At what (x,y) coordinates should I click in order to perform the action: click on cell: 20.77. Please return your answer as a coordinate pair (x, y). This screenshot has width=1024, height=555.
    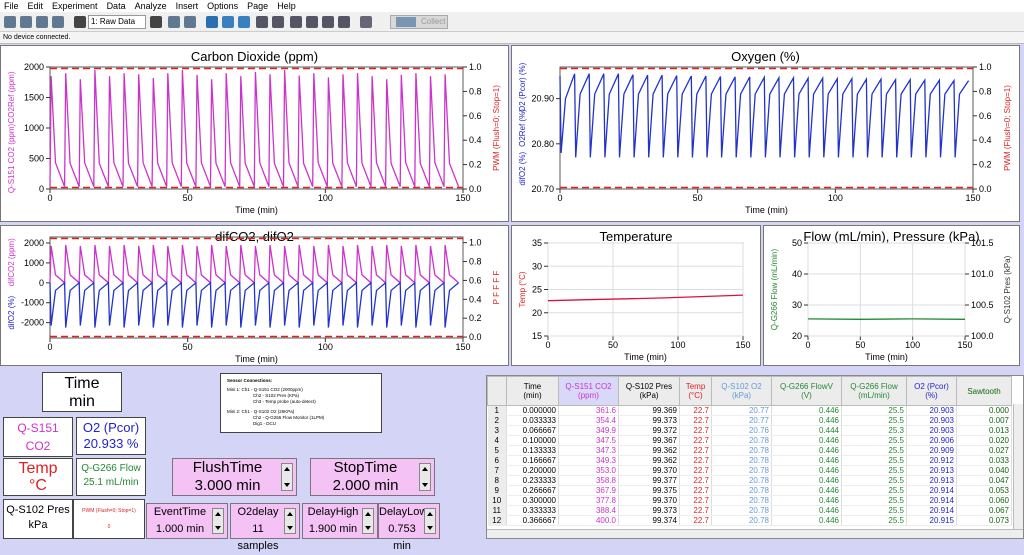
    Looking at the image, I should click on (742, 421).